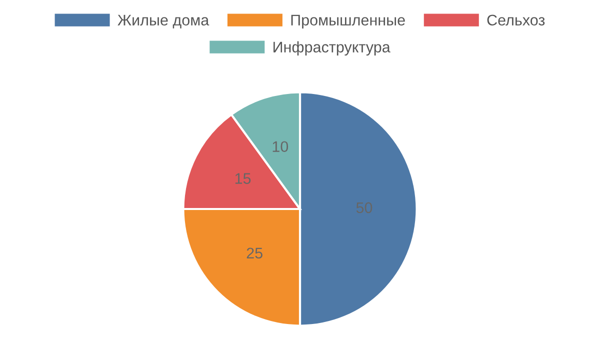  What do you see at coordinates (364, 208) in the screenshot?
I see `data-label: 50` at bounding box center [364, 208].